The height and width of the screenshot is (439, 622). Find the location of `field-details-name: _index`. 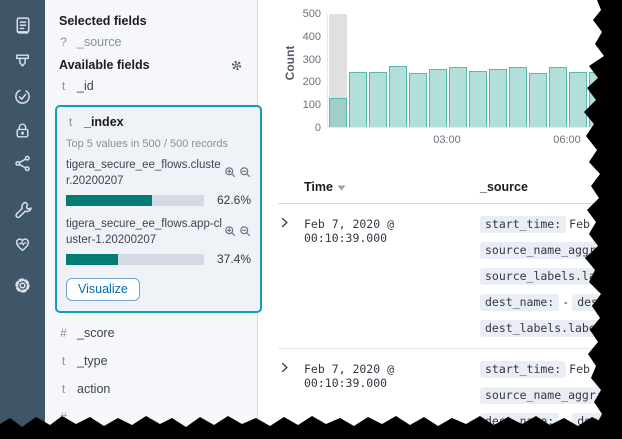

field-details-name: _index is located at coordinates (104, 122).